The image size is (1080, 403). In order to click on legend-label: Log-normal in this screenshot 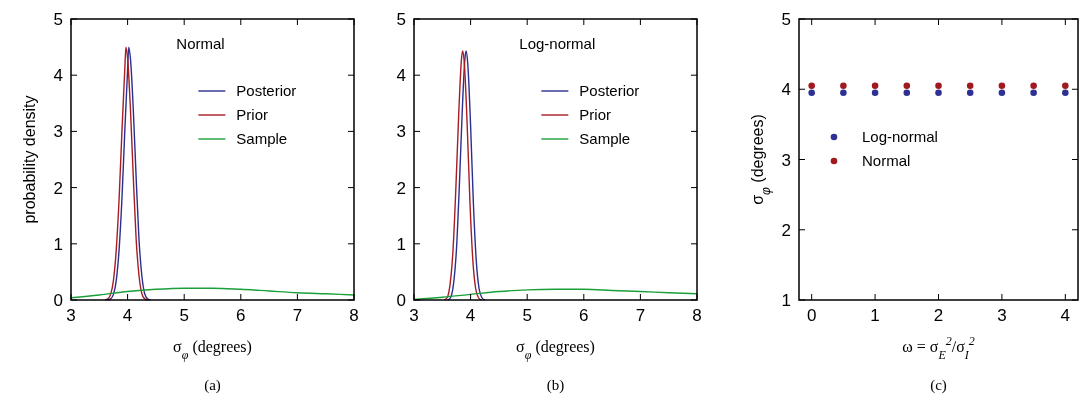, I will do `click(900, 136)`.